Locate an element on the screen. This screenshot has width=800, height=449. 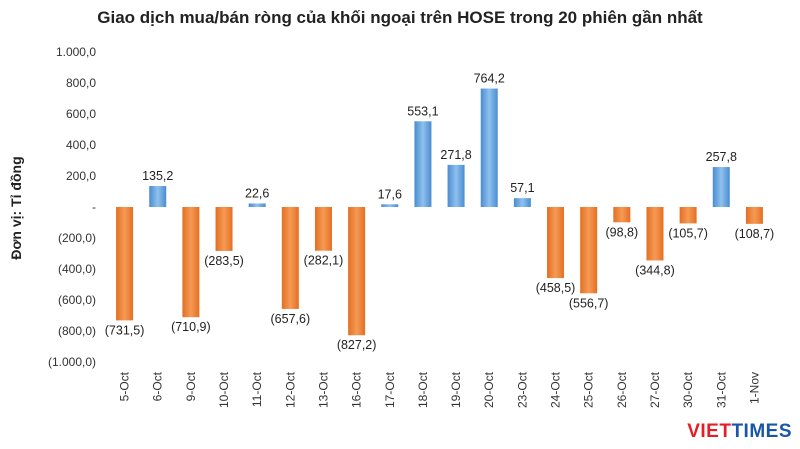
x-tick-label: 23-Oct is located at coordinates (522, 389).